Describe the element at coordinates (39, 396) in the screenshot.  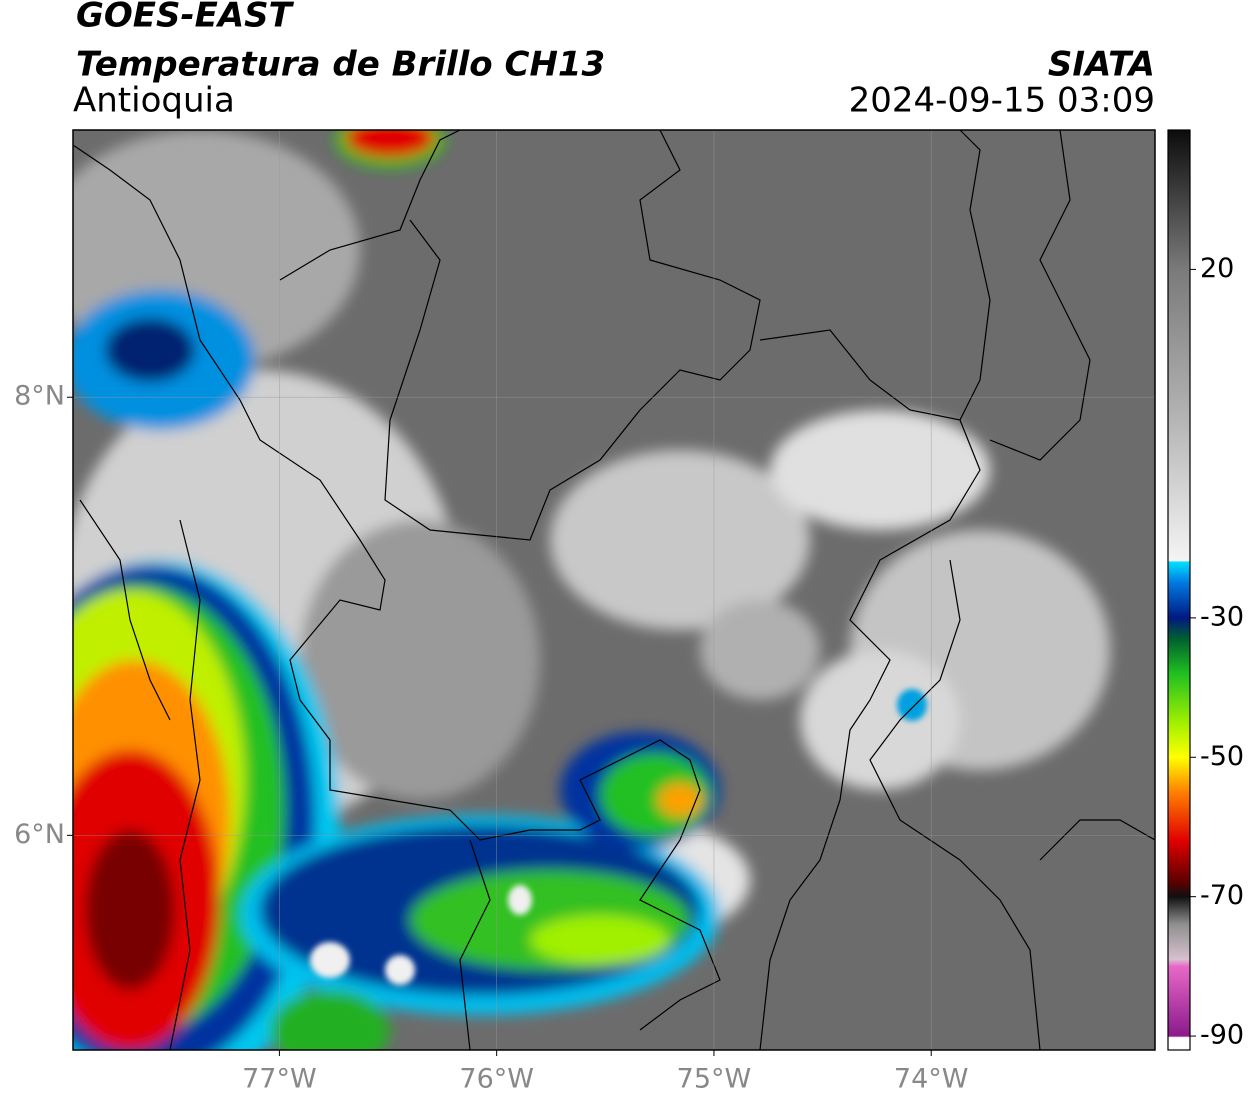
I see `y-tick-label: 8°N` at that location.